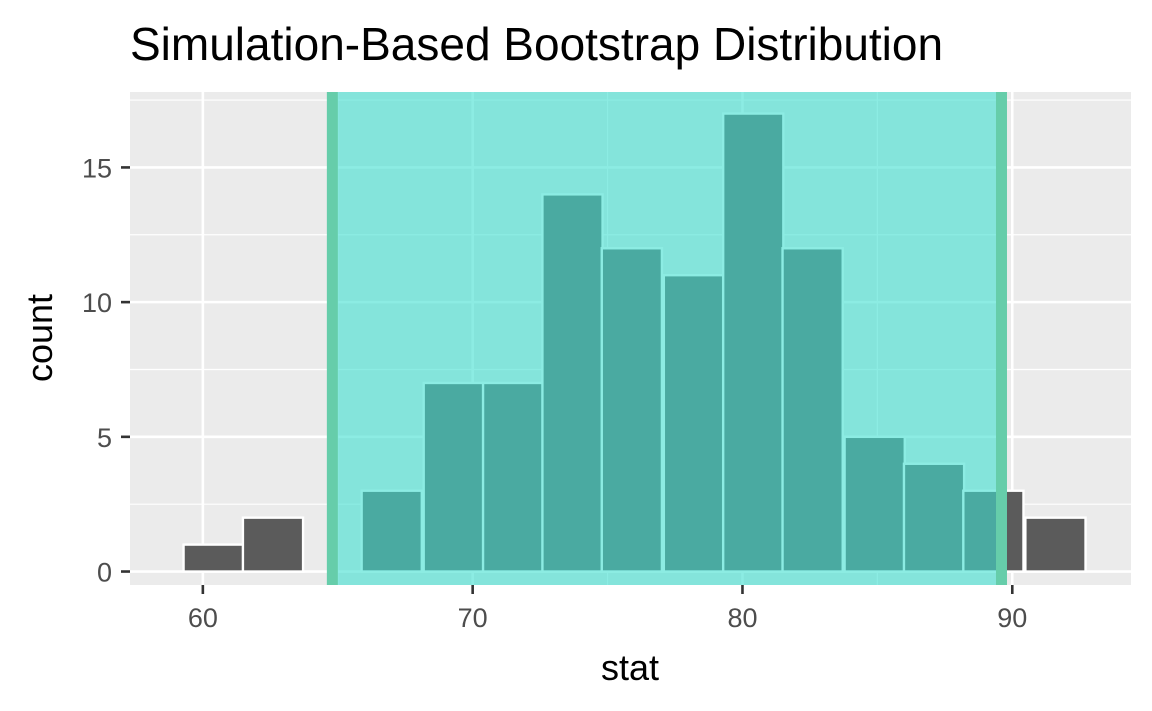  I want to click on y-axis: 0 5 10 15, so click(106, 370).